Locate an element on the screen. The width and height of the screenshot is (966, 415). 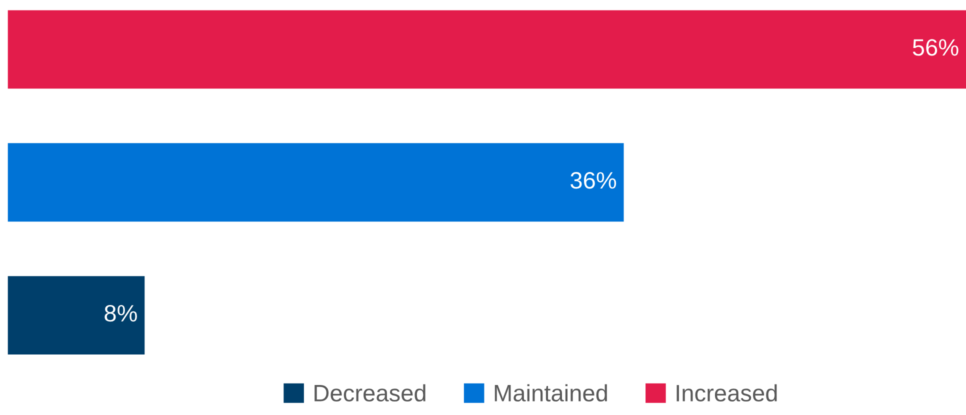
data-label: 56% is located at coordinates (935, 47).